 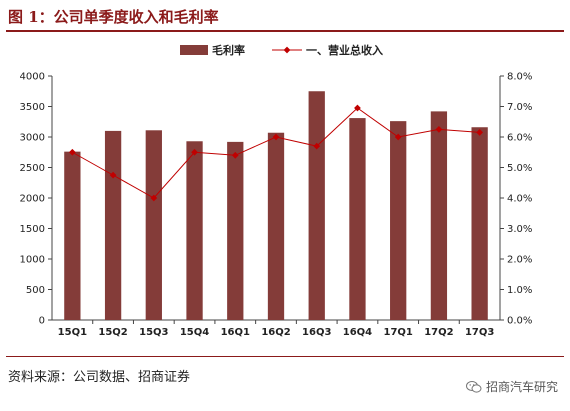 What do you see at coordinates (519, 168) in the screenshot?
I see `right-tick-label: 5.0%` at bounding box center [519, 168].